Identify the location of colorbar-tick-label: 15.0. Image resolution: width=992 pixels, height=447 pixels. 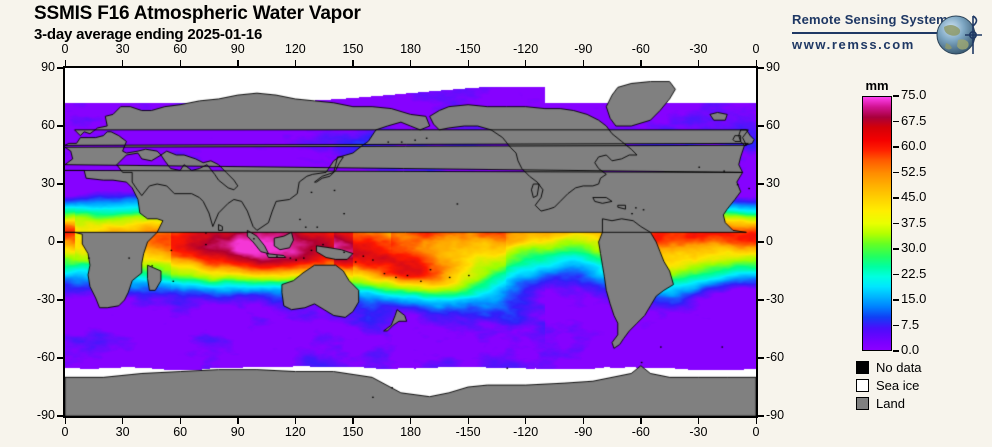
(914, 298).